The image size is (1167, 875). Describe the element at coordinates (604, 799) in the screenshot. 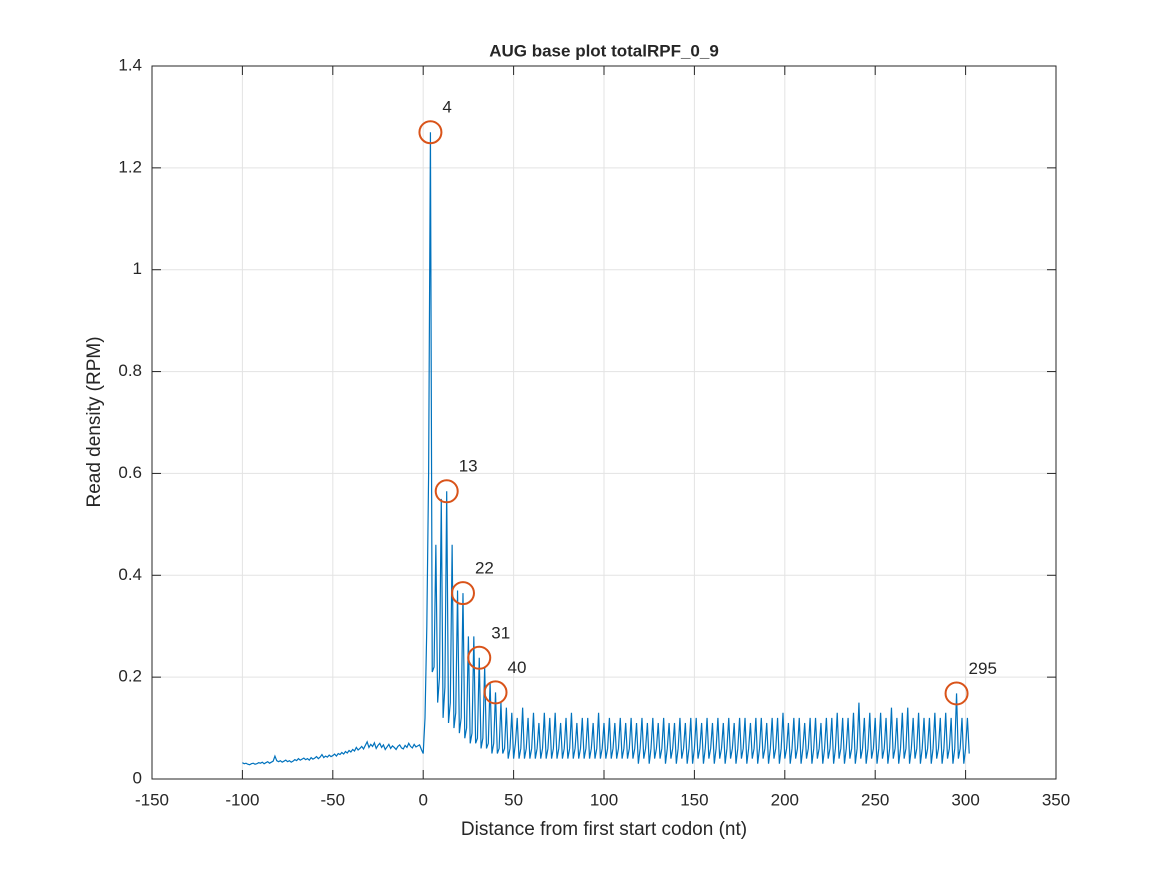

I see `x-tick-label: 100` at that location.